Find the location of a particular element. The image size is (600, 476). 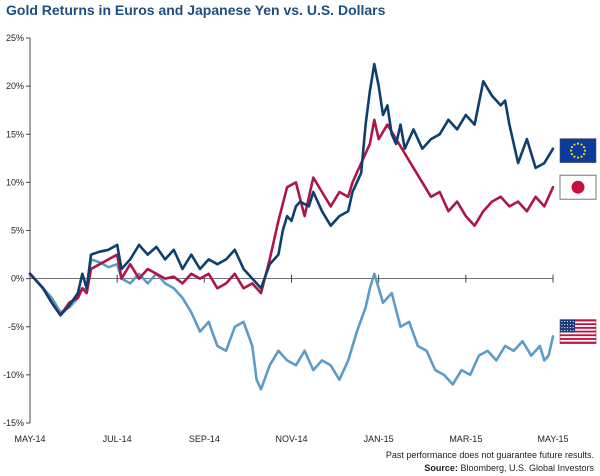

us-flag-border is located at coordinates (578, 331).